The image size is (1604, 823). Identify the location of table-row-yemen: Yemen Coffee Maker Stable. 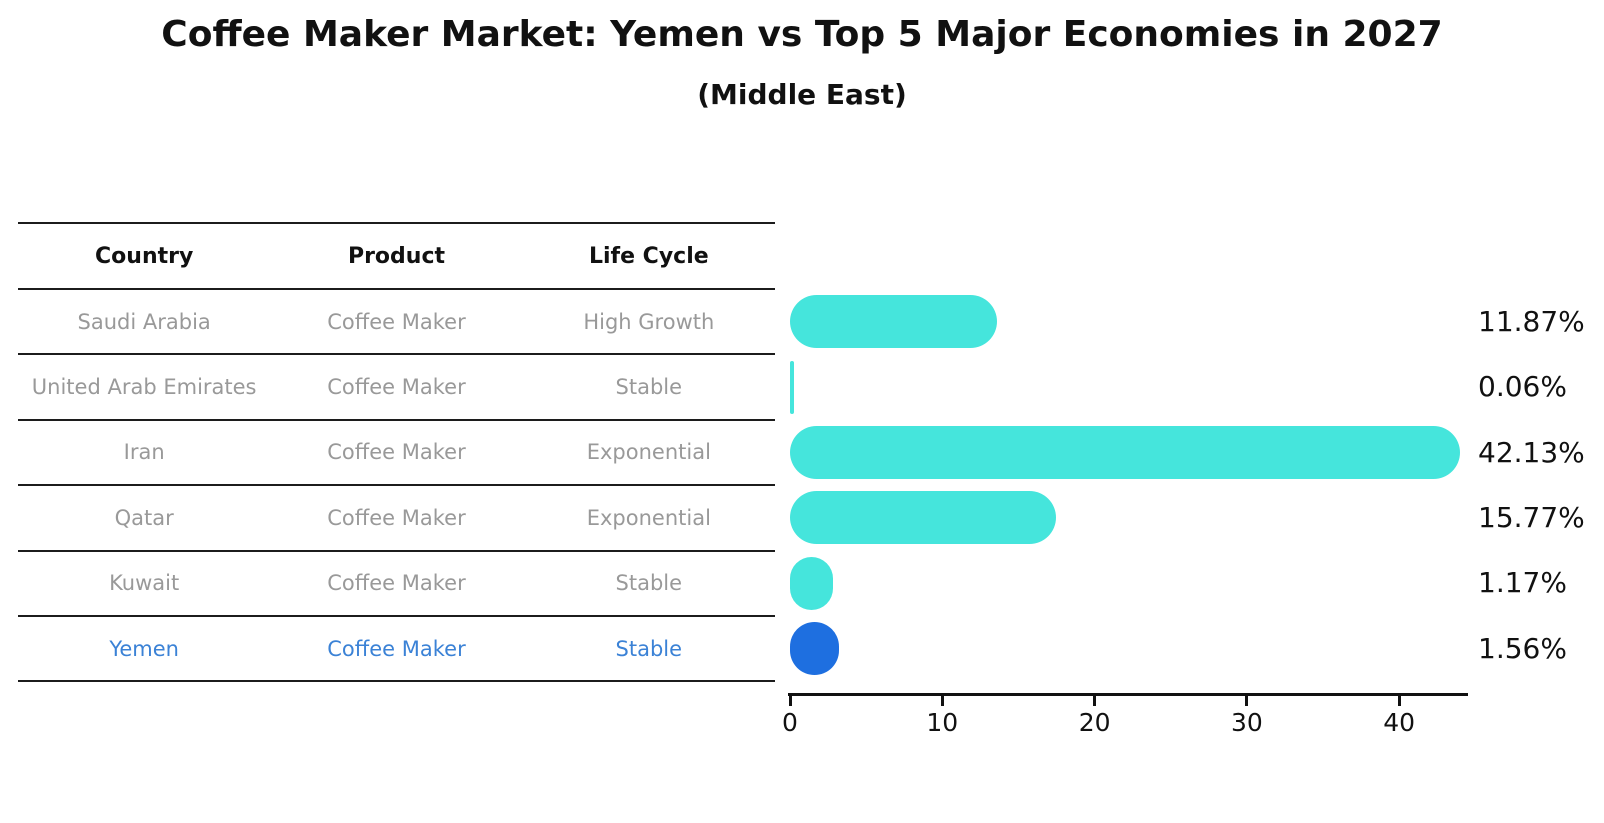
(396, 648).